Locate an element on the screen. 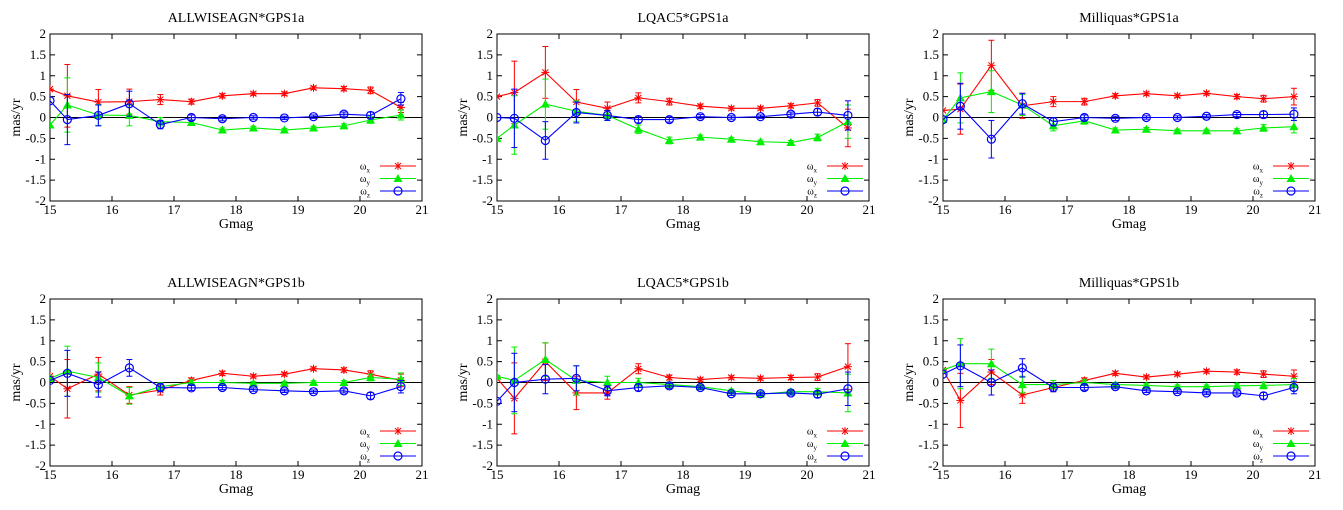 The width and height of the screenshot is (1343, 510). y-tick-label: -1.5 is located at coordinates (35, 179).